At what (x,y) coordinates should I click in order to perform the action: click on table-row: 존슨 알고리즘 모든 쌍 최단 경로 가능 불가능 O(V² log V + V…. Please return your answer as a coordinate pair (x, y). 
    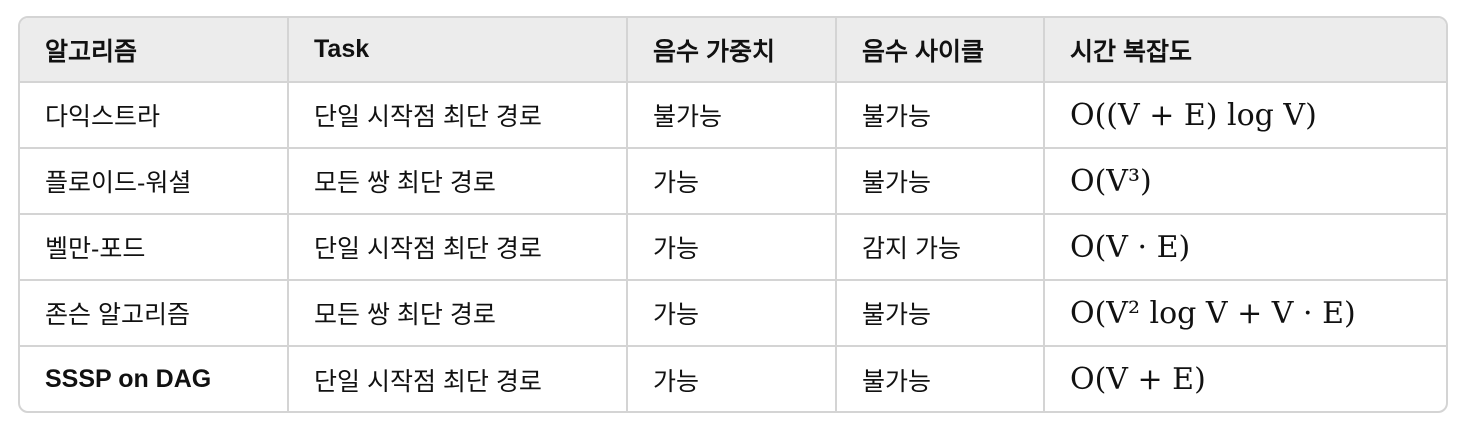
    Looking at the image, I should click on (733, 313).